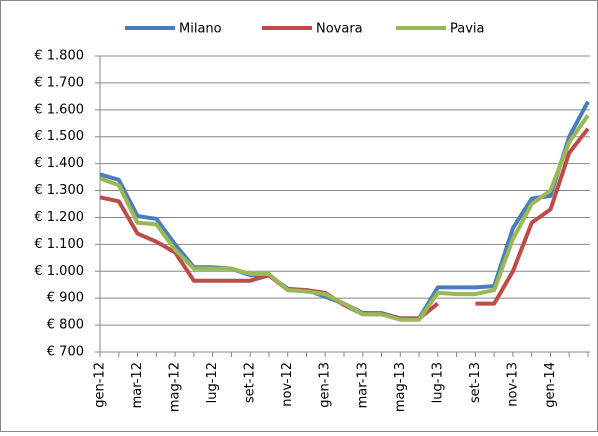 The height and width of the screenshot is (436, 598). What do you see at coordinates (200, 29) in the screenshot?
I see `legend-label: Milano` at bounding box center [200, 29].